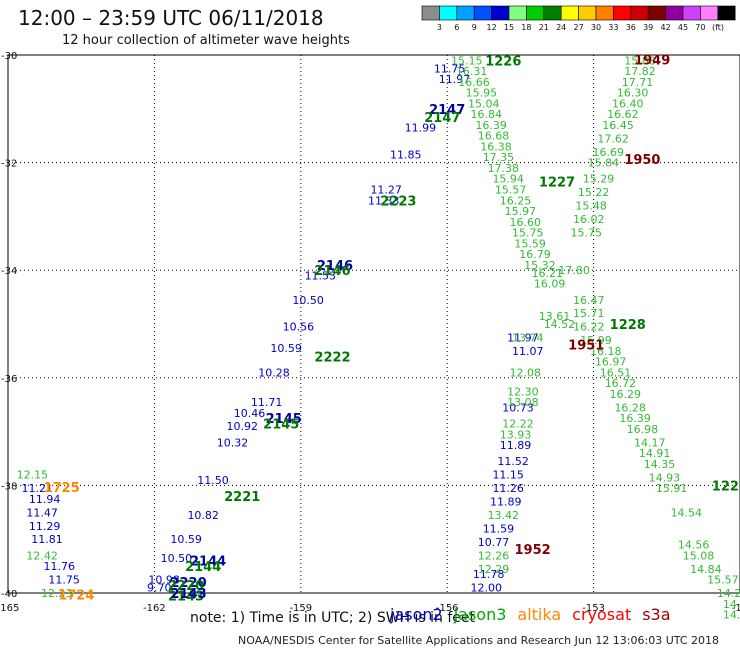  Describe the element at coordinates (683, 27) in the screenshot. I see `colorbar-label: 45` at that location.